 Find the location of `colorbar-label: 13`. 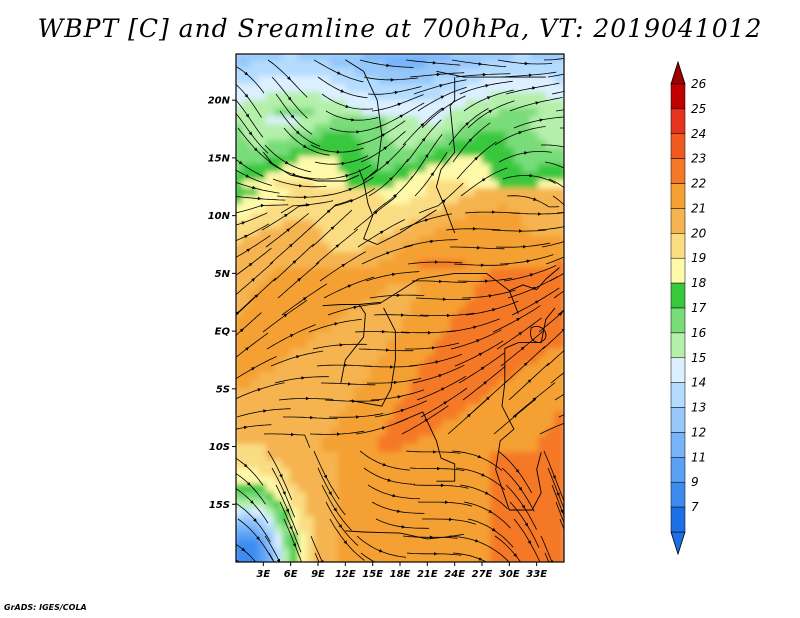

colorbar-label: 13 is located at coordinates (698, 408).